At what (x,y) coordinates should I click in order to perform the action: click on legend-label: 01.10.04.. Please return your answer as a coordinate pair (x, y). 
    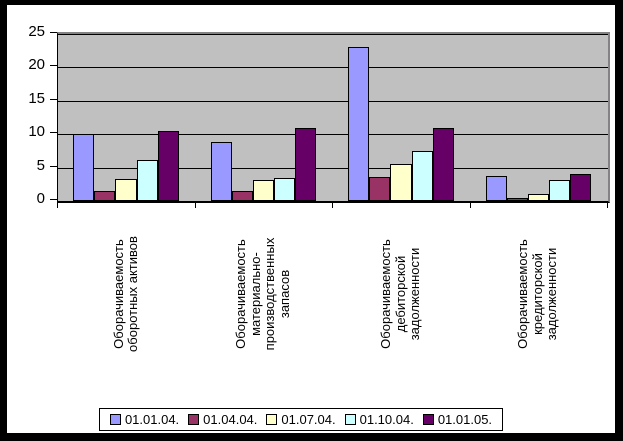
    Looking at the image, I should click on (386, 419).